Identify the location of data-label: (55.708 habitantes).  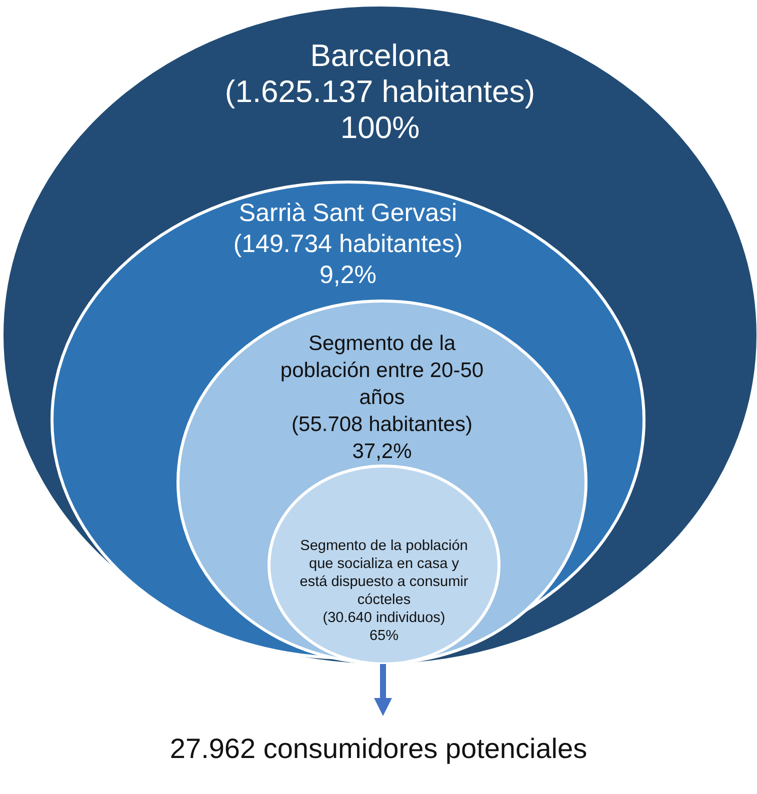
(382, 425).